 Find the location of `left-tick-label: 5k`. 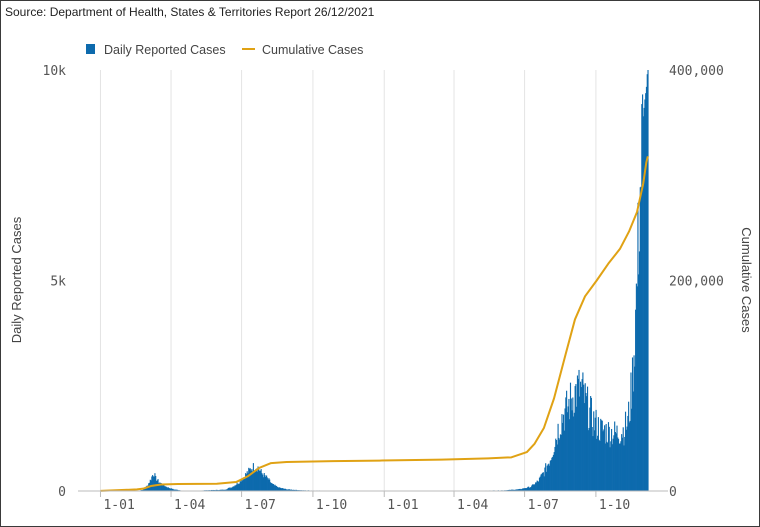

left-tick-label: 5k is located at coordinates (58, 282).